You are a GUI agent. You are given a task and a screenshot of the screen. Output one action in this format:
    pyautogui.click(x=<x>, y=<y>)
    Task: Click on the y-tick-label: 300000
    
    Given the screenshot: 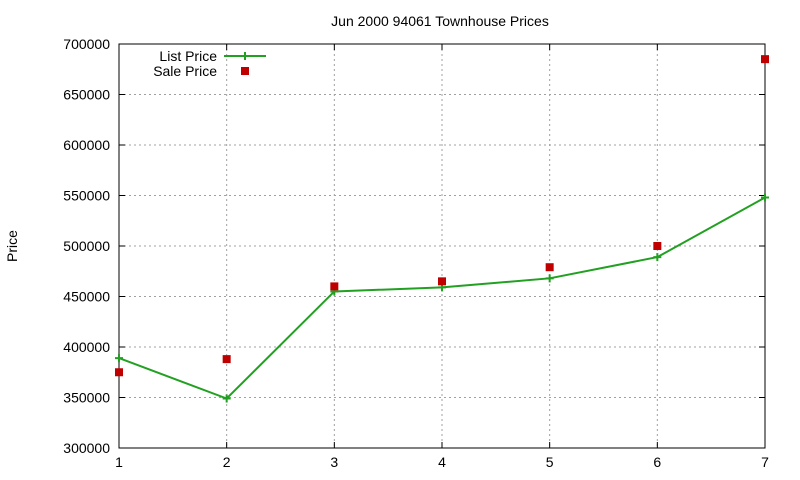 What is the action you would take?
    pyautogui.click(x=86, y=448)
    